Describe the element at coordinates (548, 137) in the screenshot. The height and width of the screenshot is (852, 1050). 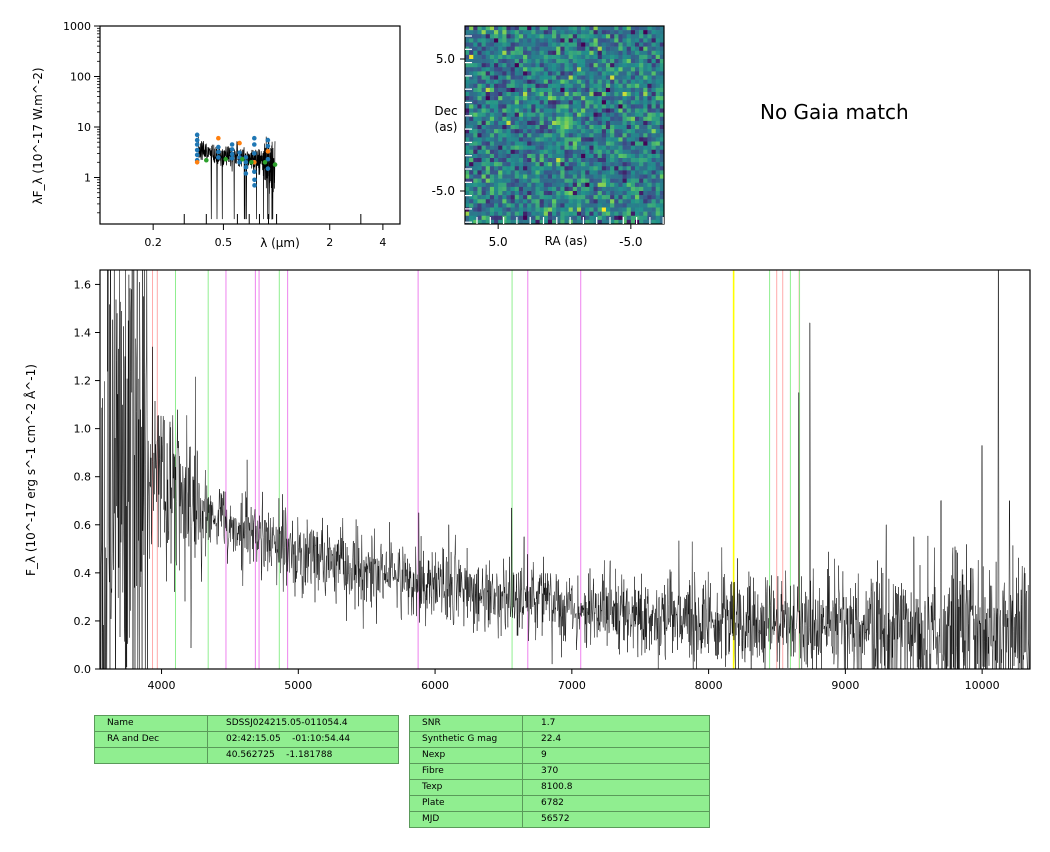
I see `image-panel: 5.0-5.05.0 -5.0 RA (as) Dec (as)` at that location.